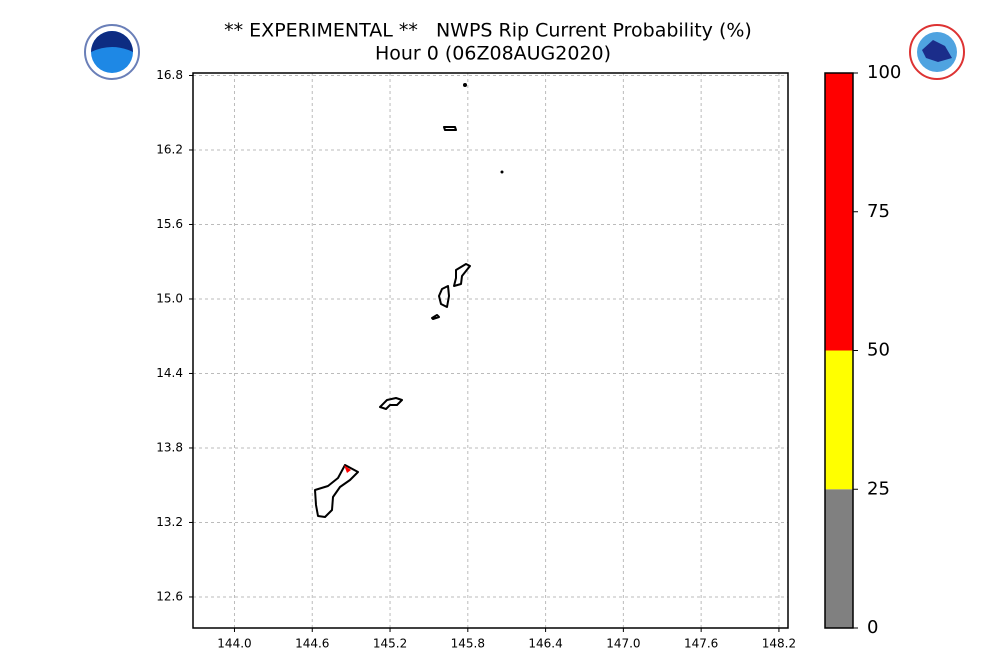 Image resolution: width=991 pixels, height=672 pixels. What do you see at coordinates (390, 644) in the screenshot?
I see `x-tick-label: 145.2` at bounding box center [390, 644].